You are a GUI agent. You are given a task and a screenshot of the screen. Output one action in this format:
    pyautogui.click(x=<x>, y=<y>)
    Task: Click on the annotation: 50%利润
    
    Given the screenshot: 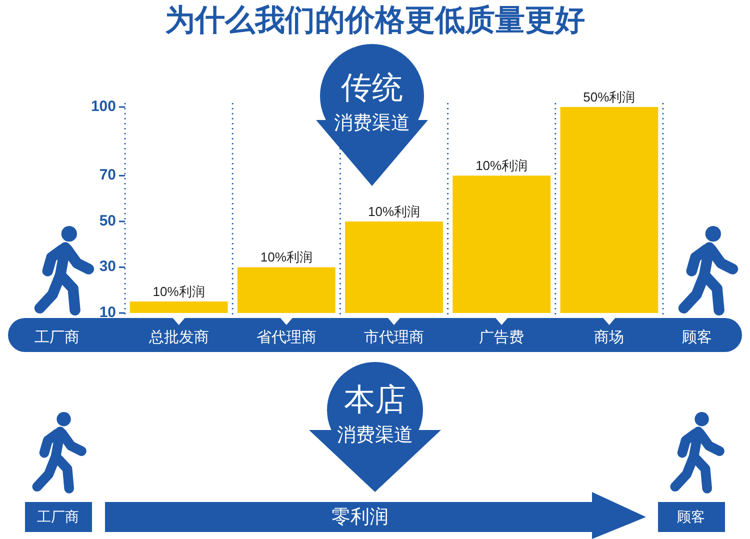 What is the action you would take?
    pyautogui.click(x=609, y=96)
    